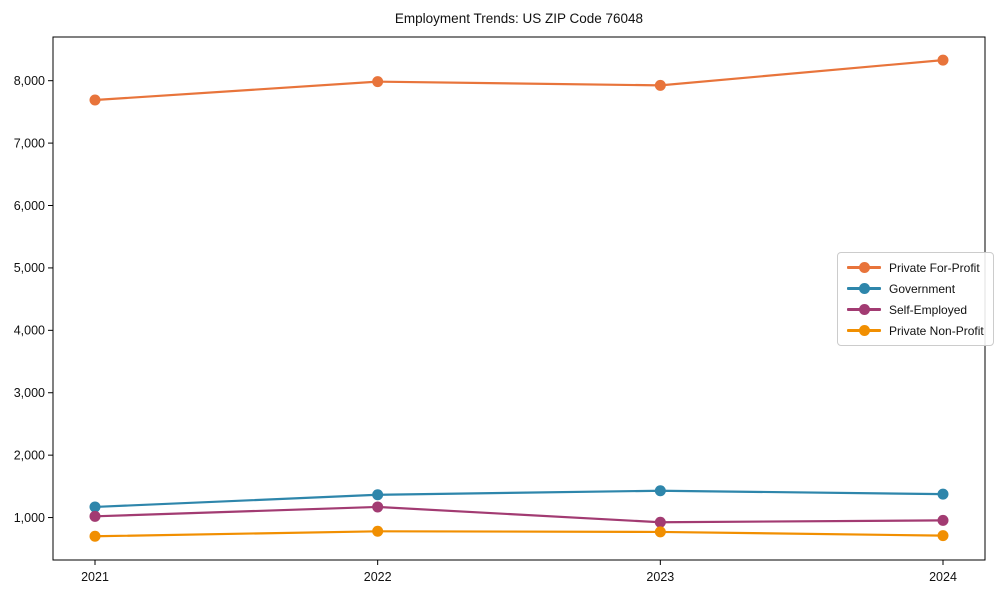  I want to click on series-self-employed, so click(519, 514).